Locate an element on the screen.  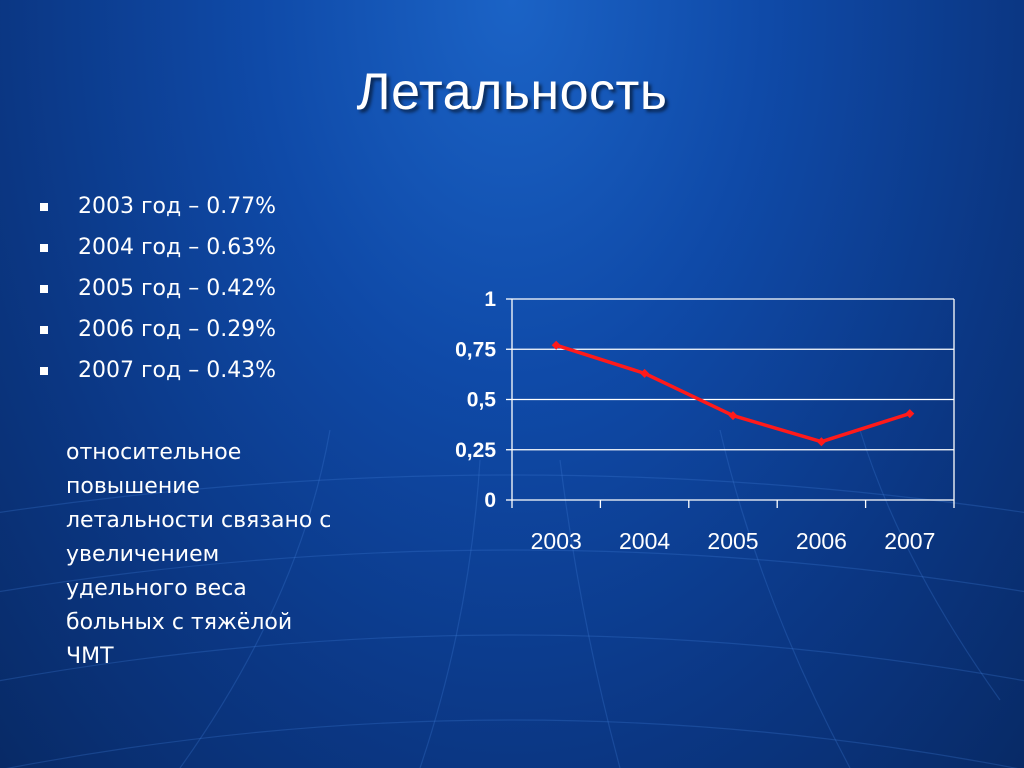
y-tick-label: 0,75 is located at coordinates (475, 349).